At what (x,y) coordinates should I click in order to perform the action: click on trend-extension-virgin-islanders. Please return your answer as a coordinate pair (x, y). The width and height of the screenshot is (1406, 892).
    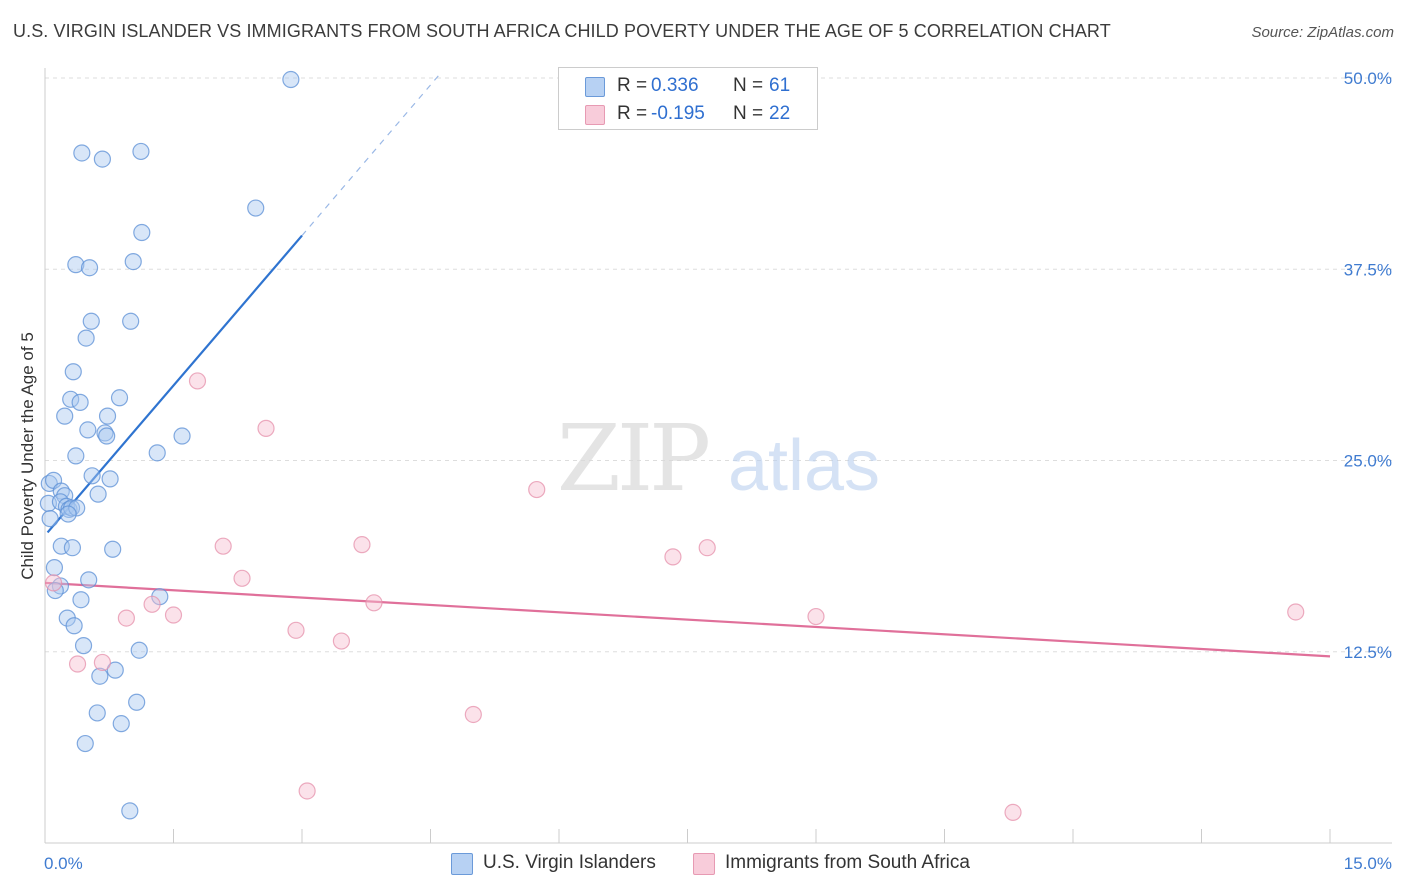
    Looking at the image, I should click on (370, 155).